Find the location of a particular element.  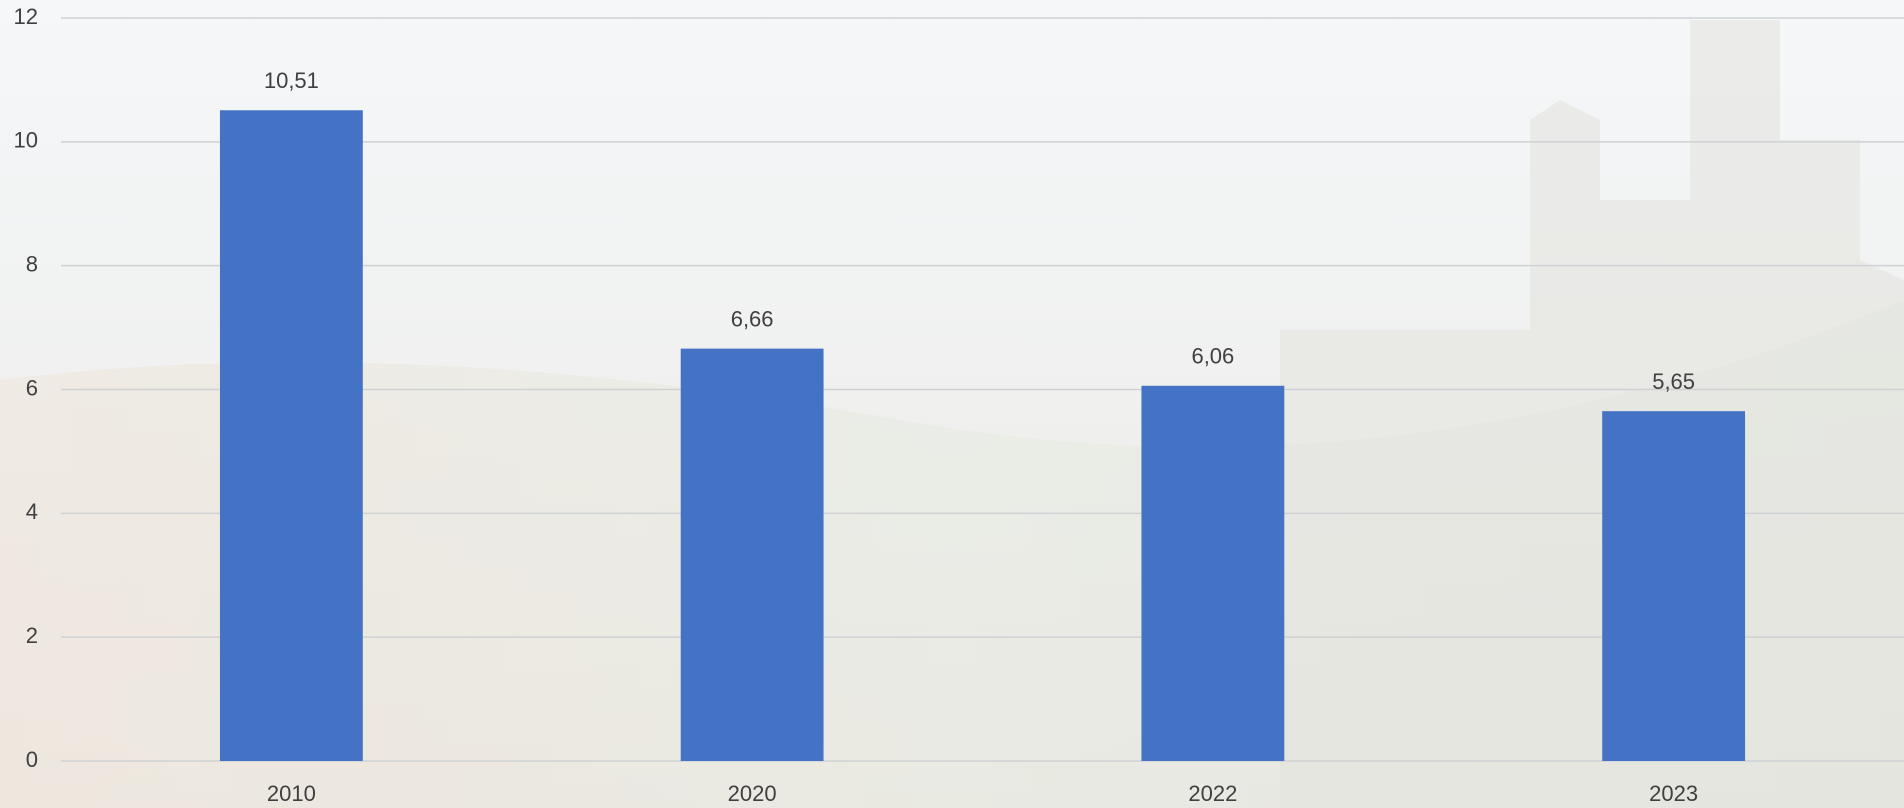

y-tick-label: 8 is located at coordinates (32, 263).